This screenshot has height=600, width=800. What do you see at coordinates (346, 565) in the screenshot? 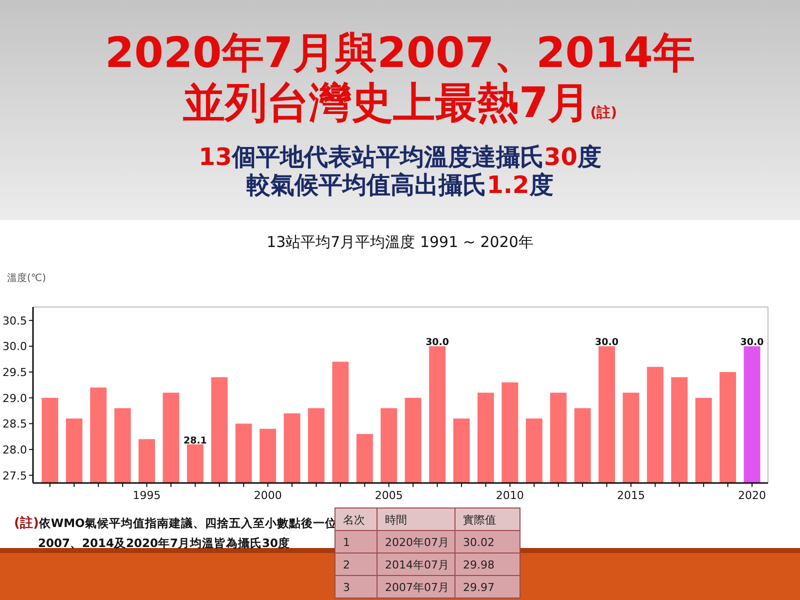
I see `text: 2` at bounding box center [346, 565].